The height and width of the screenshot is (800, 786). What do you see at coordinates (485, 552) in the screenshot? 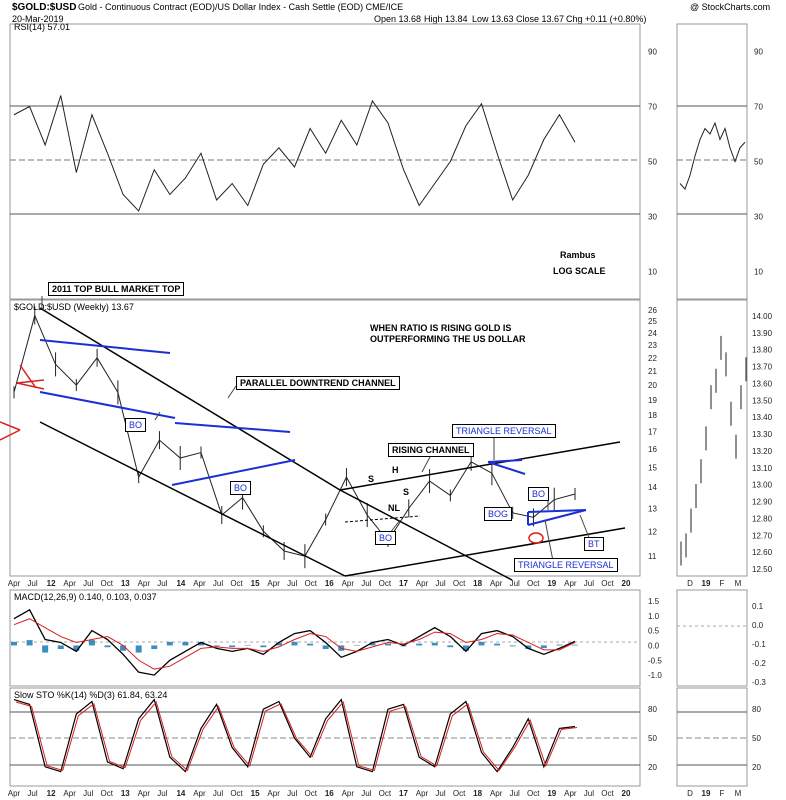
I see `rising-channel-lower` at bounding box center [485, 552].